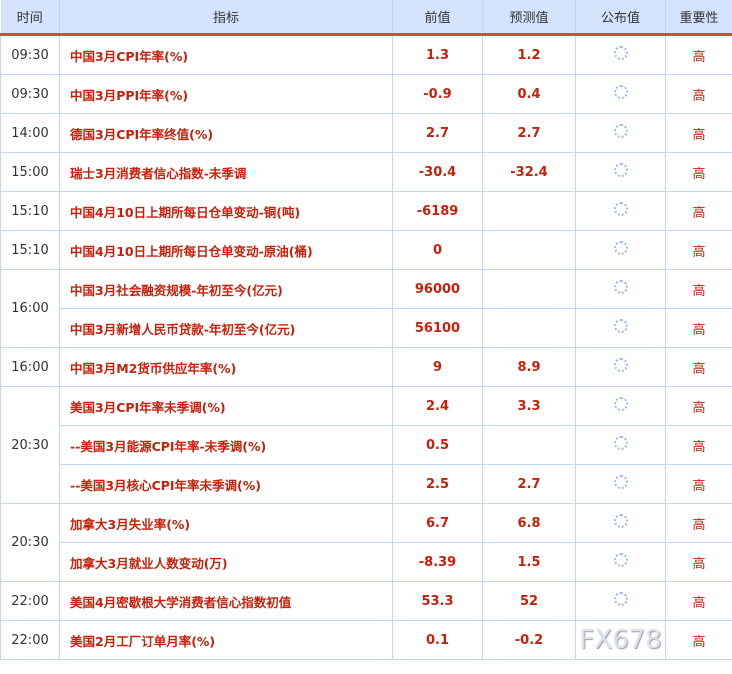 Image resolution: width=732 pixels, height=674 pixels. What do you see at coordinates (437, 54) in the screenshot?
I see `previous-cell: 1.3` at bounding box center [437, 54].